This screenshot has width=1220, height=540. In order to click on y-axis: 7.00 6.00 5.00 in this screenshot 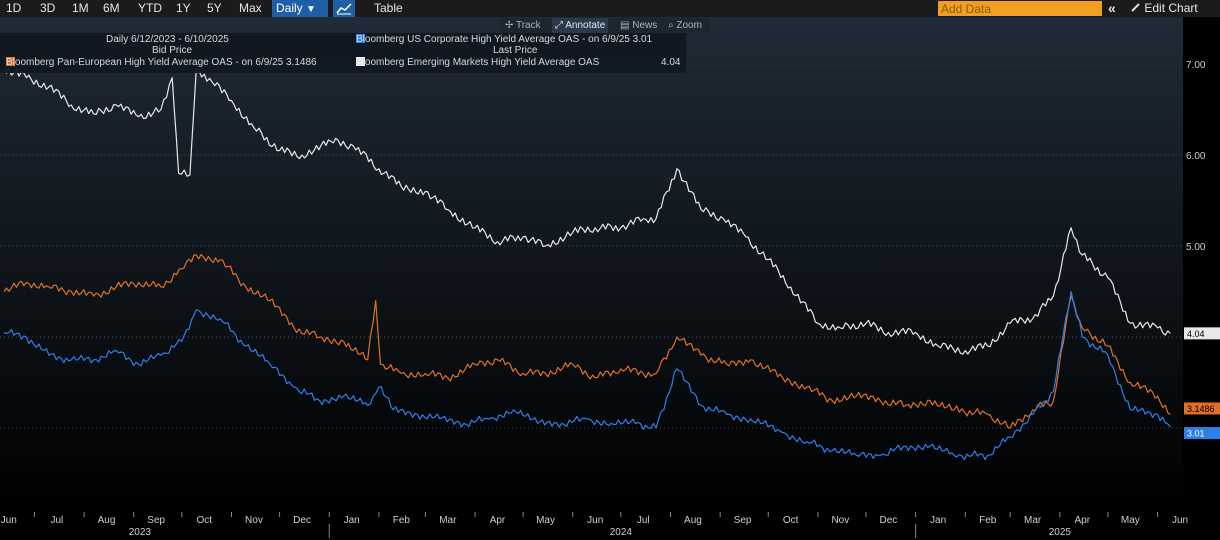, I will do `click(1196, 156)`.